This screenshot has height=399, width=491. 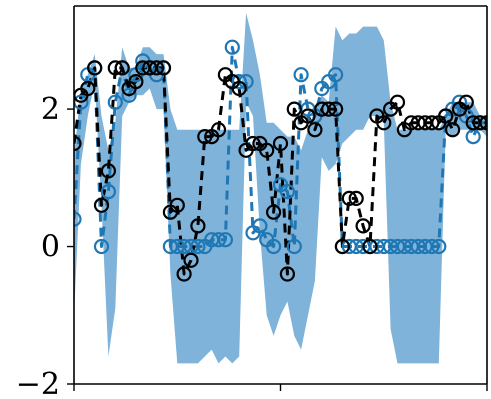 What do you see at coordinates (50, 247) in the screenshot?
I see `y-tick-label-1: 0` at bounding box center [50, 247].